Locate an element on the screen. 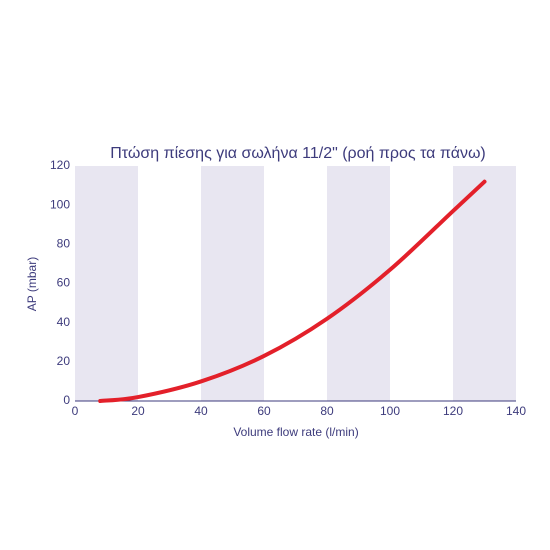  y-tick-label: 100 is located at coordinates (60, 204).